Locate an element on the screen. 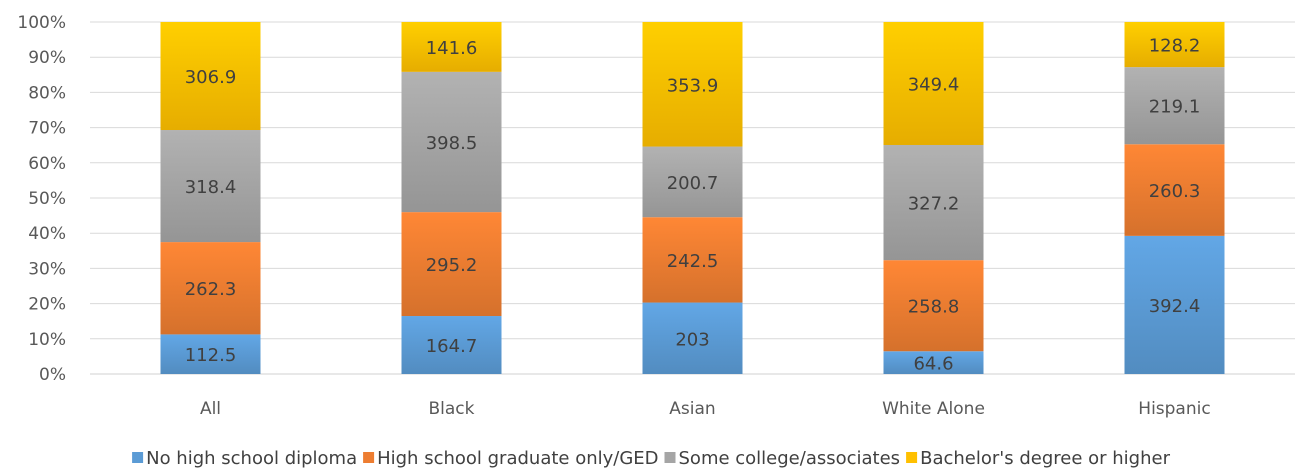 The image size is (1302, 475). data-label: 392.4 is located at coordinates (1175, 306).